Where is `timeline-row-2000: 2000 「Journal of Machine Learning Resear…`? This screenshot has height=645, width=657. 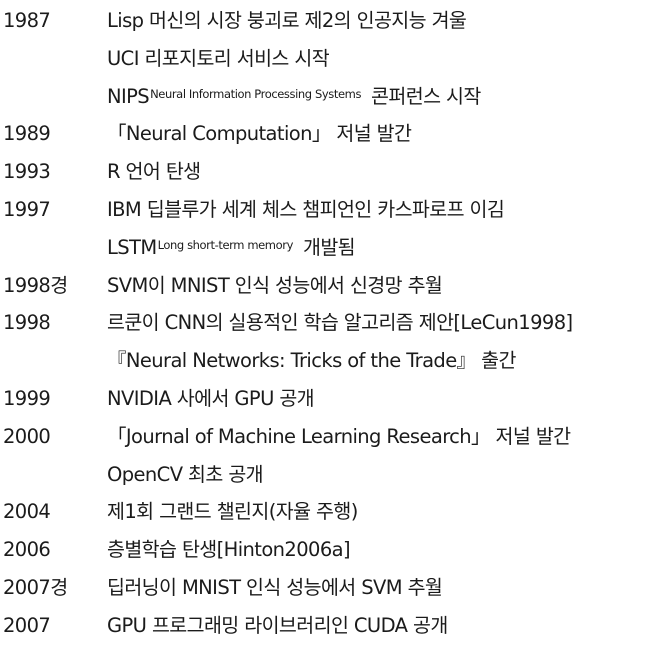
timeline-row-2000: 2000 「Journal of Machine Learning Resear… is located at coordinates (328, 437).